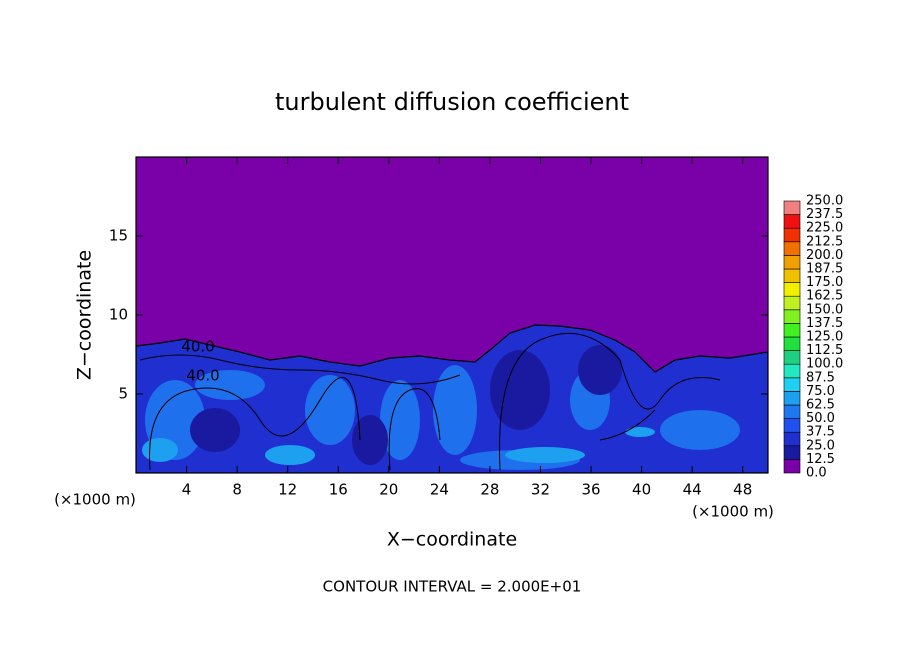 The image size is (904, 654). I want to click on colorbar-label: 87.5, so click(820, 377).